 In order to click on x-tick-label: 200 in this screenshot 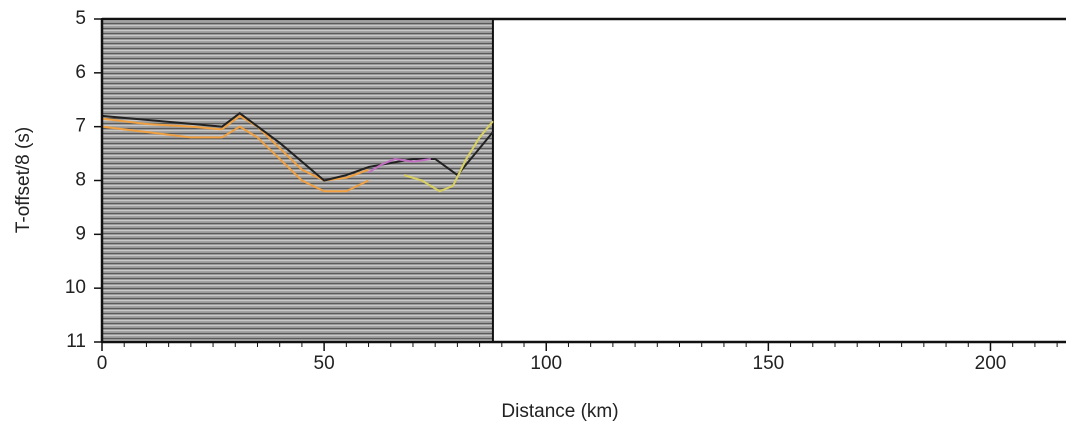, I will do `click(991, 363)`.